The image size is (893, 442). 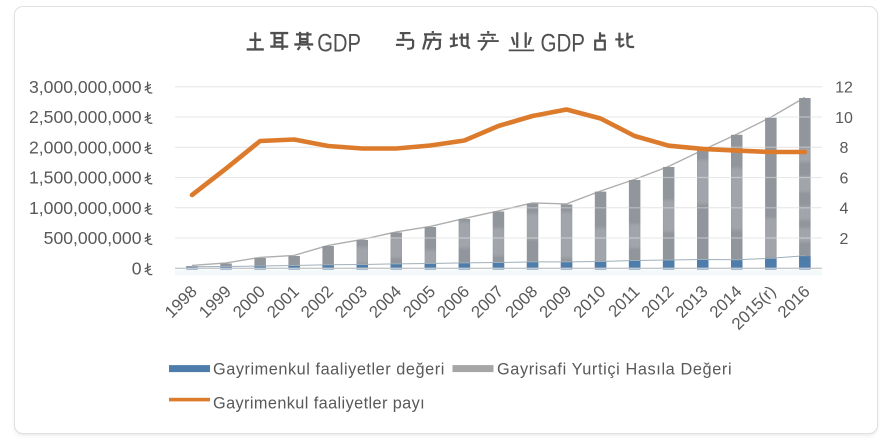 I want to click on svg-text: 2007, so click(x=487, y=302).